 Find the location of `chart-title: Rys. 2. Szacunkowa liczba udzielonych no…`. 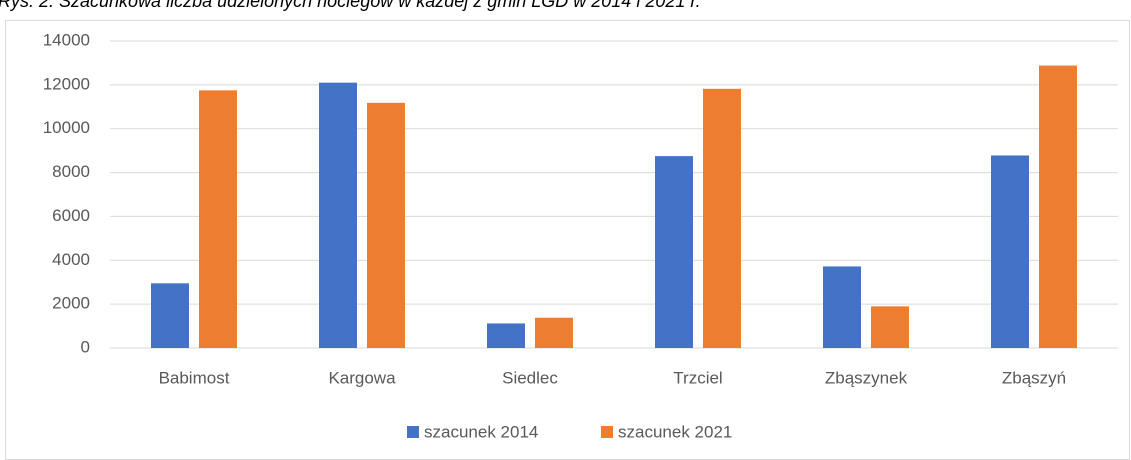

chart-title: Rys. 2. Szacunkowa liczba udzielonych no… is located at coordinates (350, 5).